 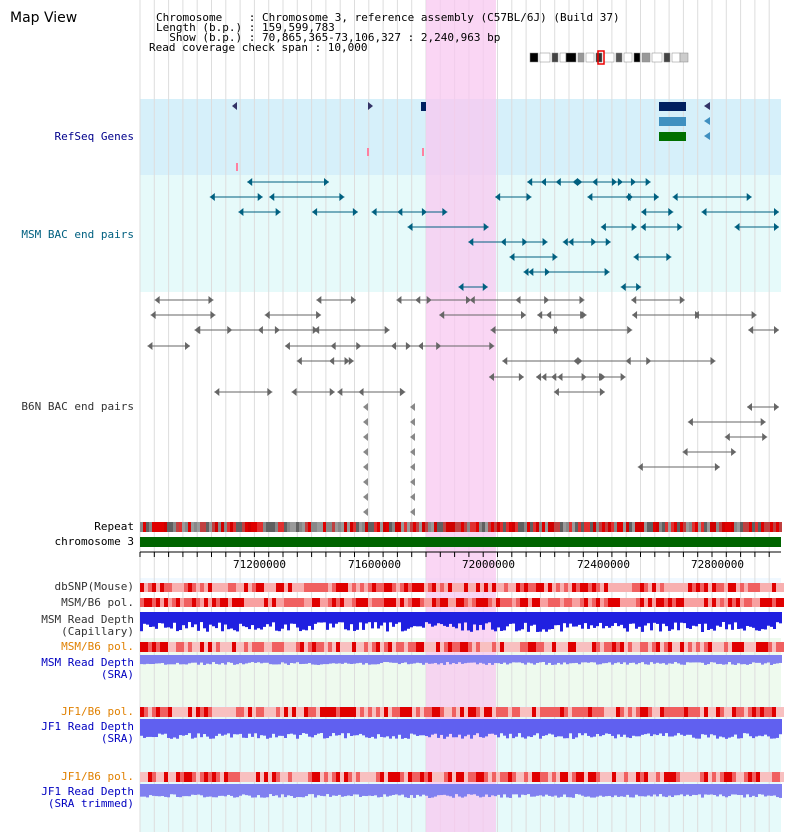 What do you see at coordinates (97, 711) in the screenshot?
I see `track-label-jf1-b6-pol: JF1/B6 pol.` at bounding box center [97, 711].